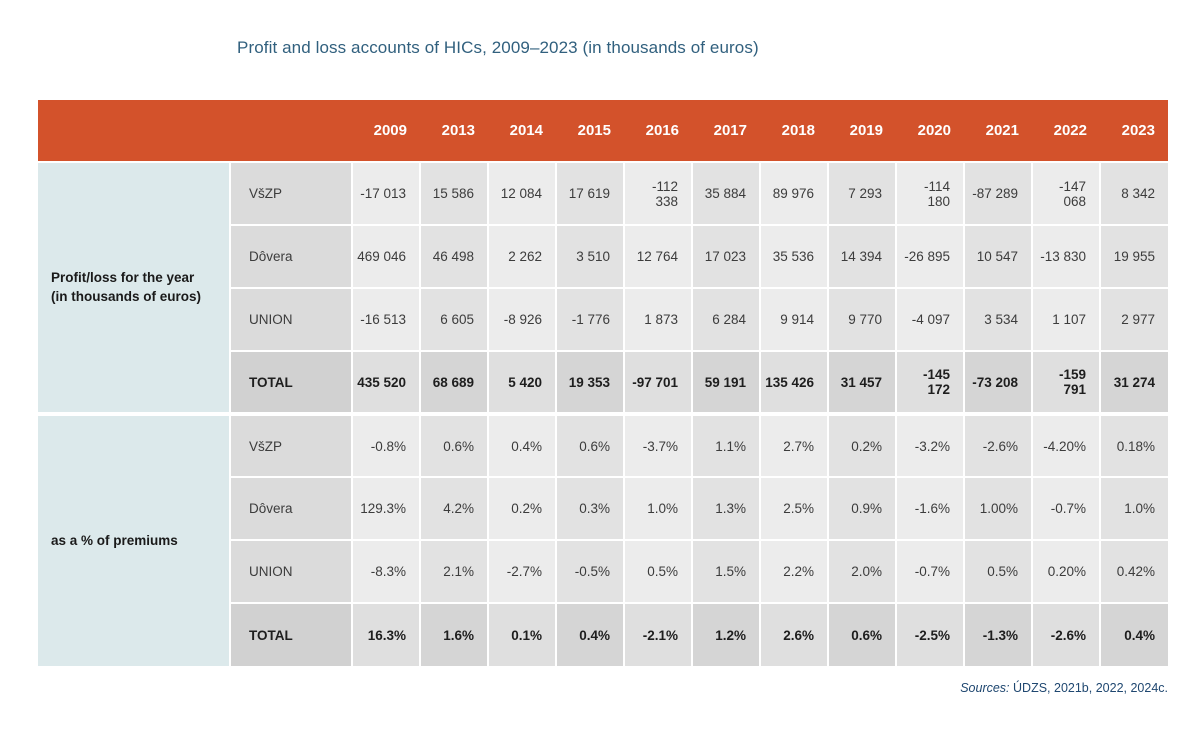 The image size is (1190, 733). What do you see at coordinates (123, 278) in the screenshot?
I see `group-label-line1: Profit/loss for the year` at bounding box center [123, 278].